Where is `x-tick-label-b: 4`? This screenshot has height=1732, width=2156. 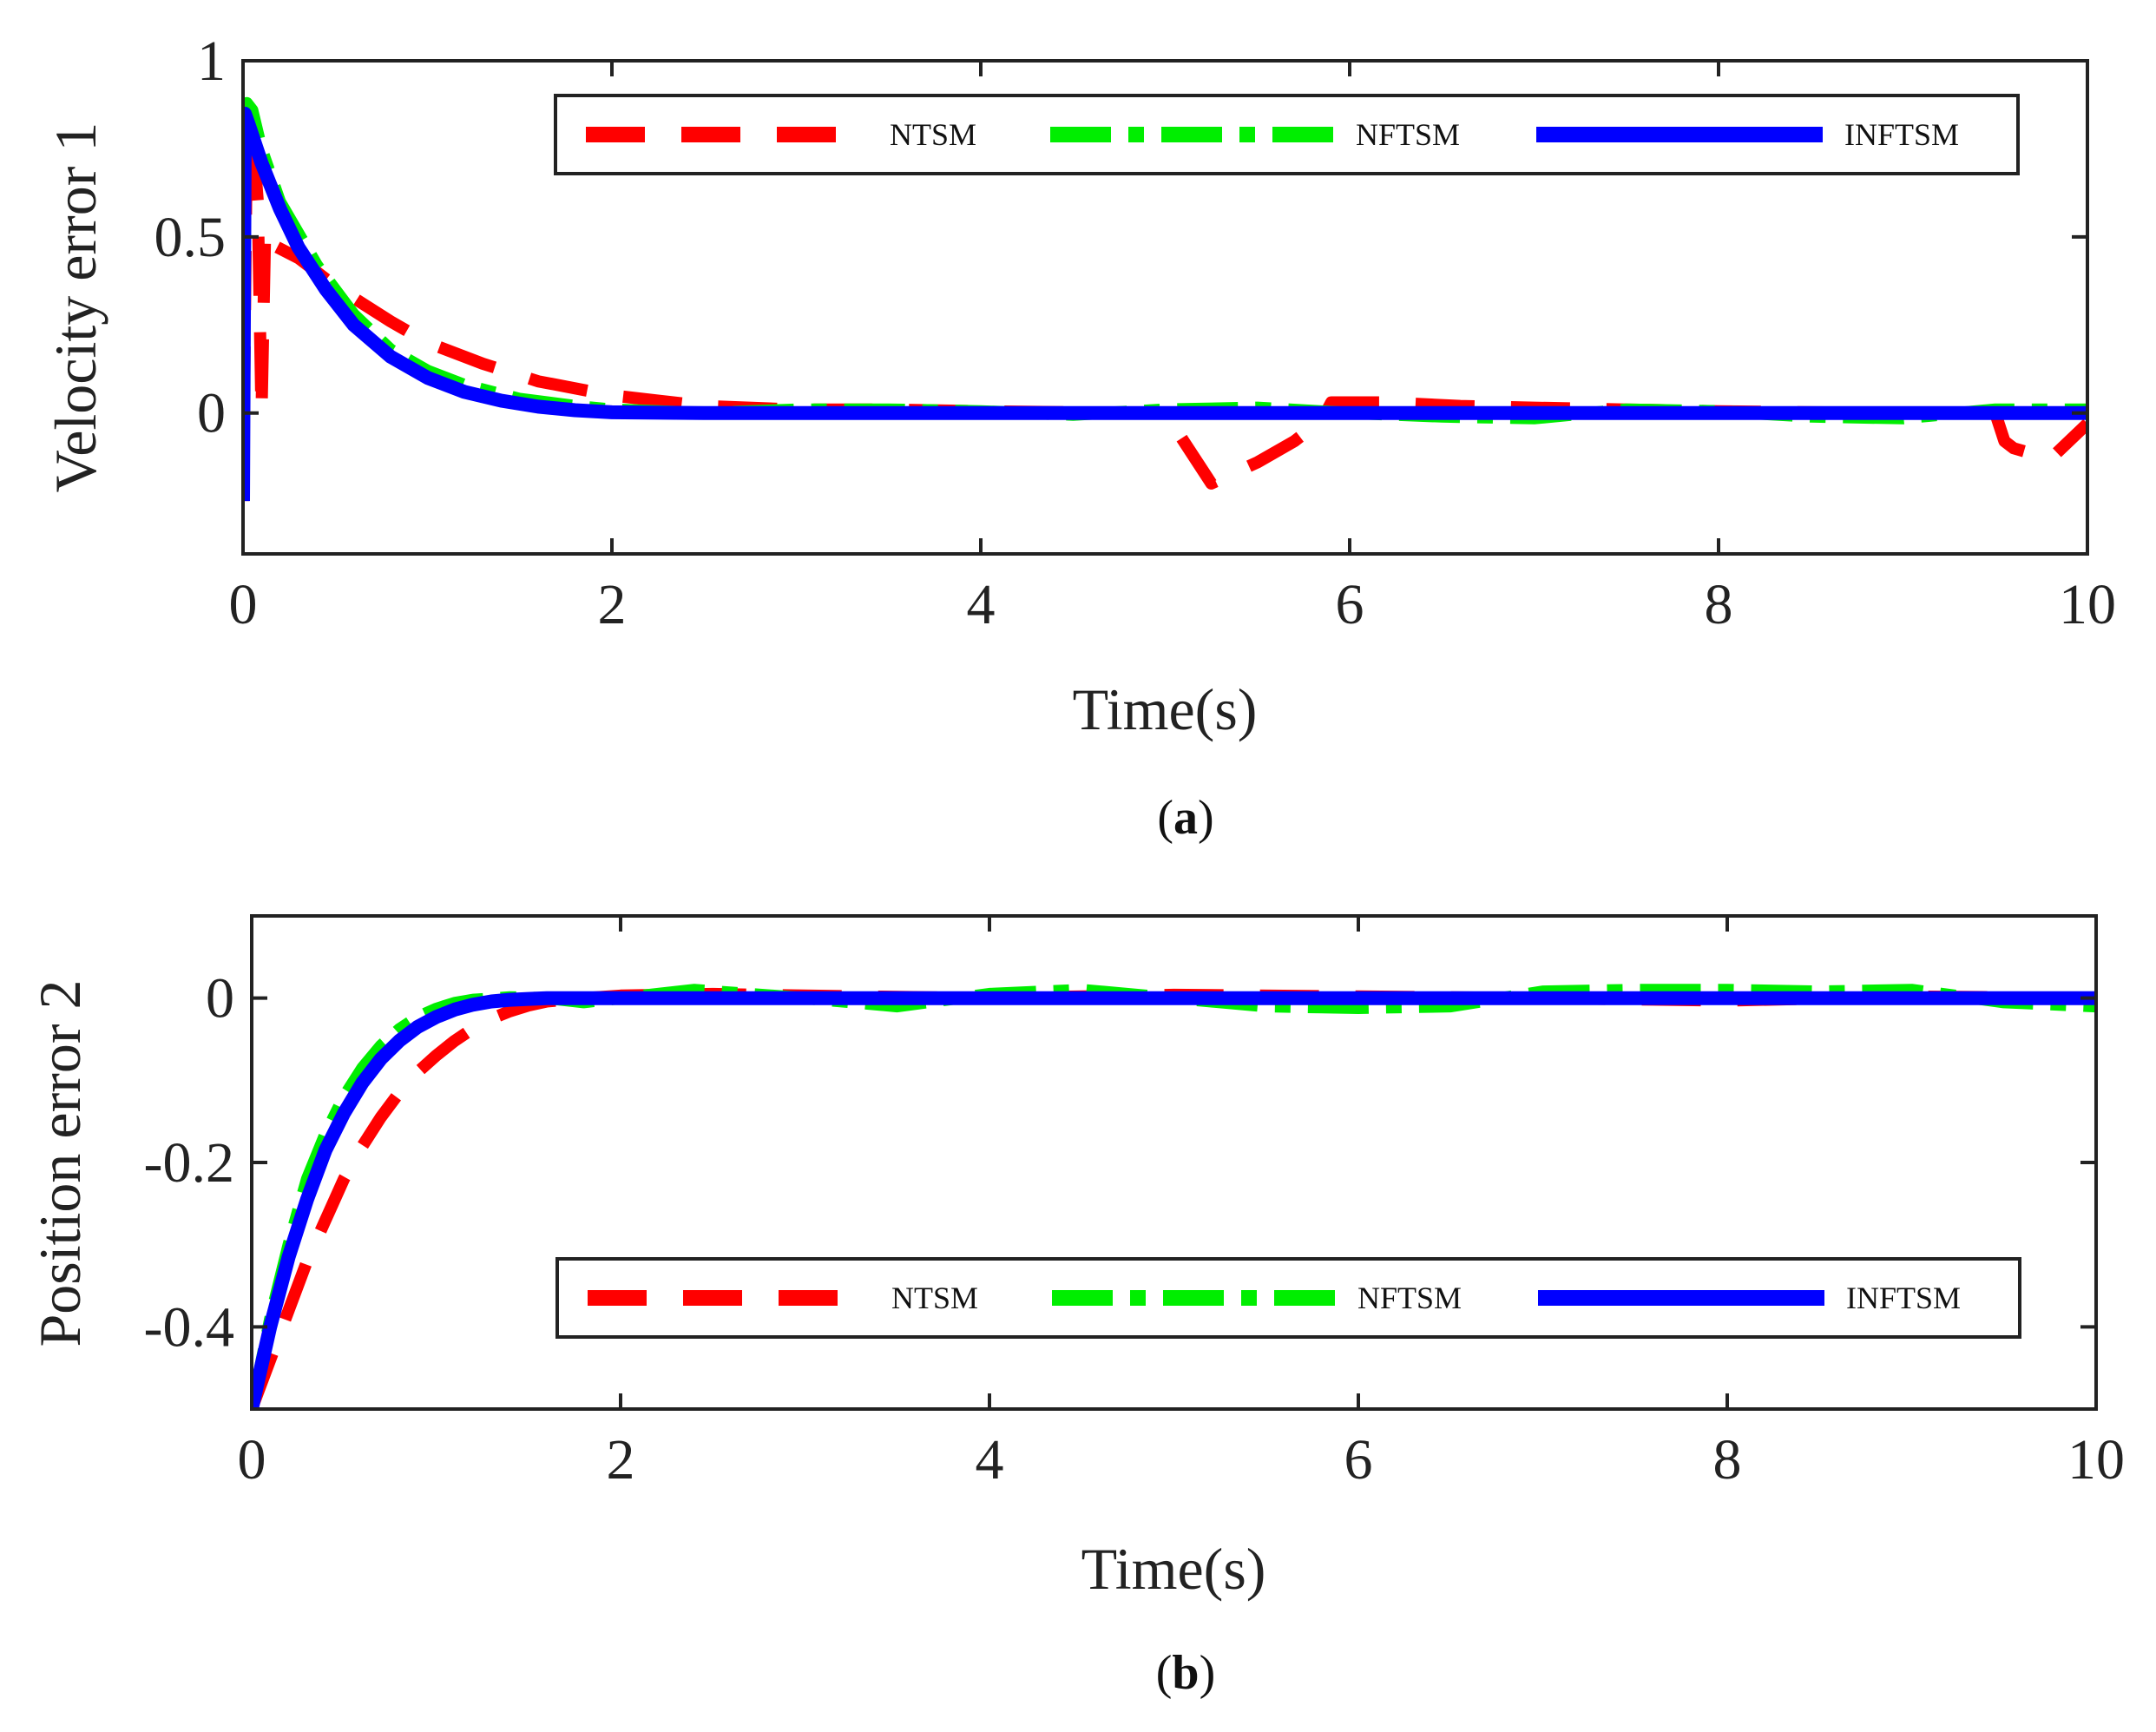
x-tick-label-b: 4 is located at coordinates (990, 1460).